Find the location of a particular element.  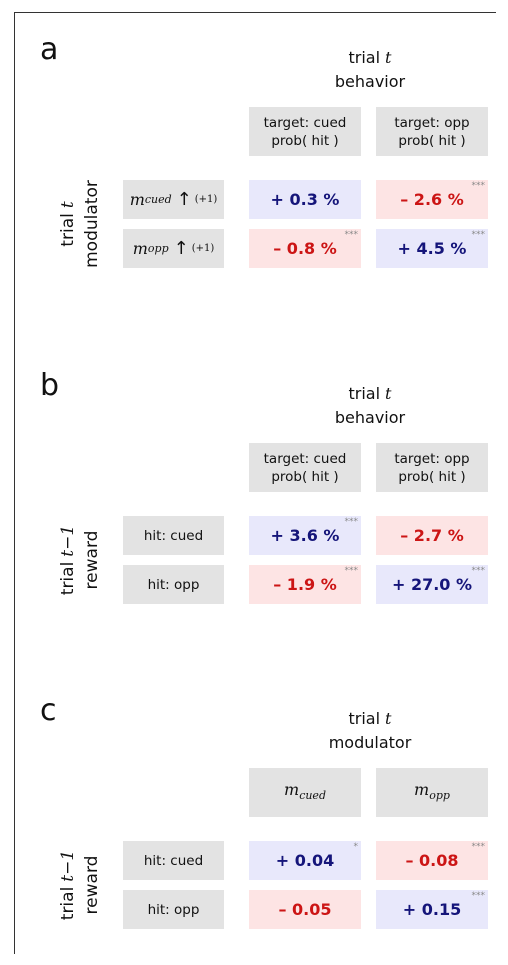

value-cell: – 2.6 % *** is located at coordinates (432, 199).